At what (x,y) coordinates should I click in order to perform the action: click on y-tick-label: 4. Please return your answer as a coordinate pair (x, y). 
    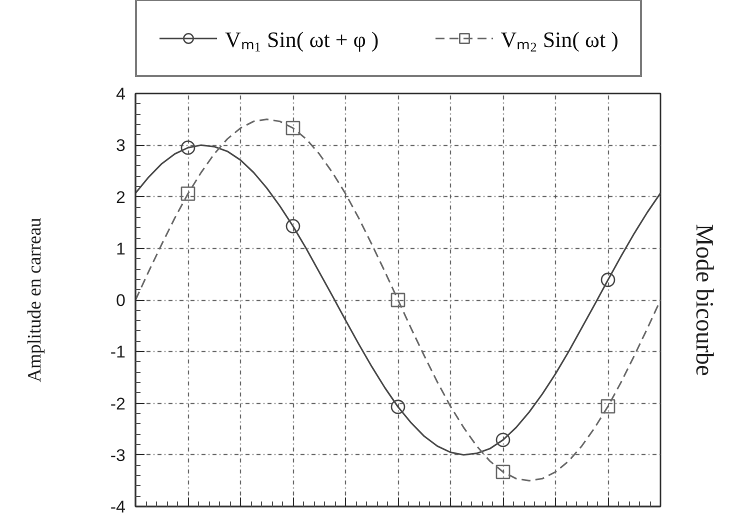
    Looking at the image, I should click on (121, 94).